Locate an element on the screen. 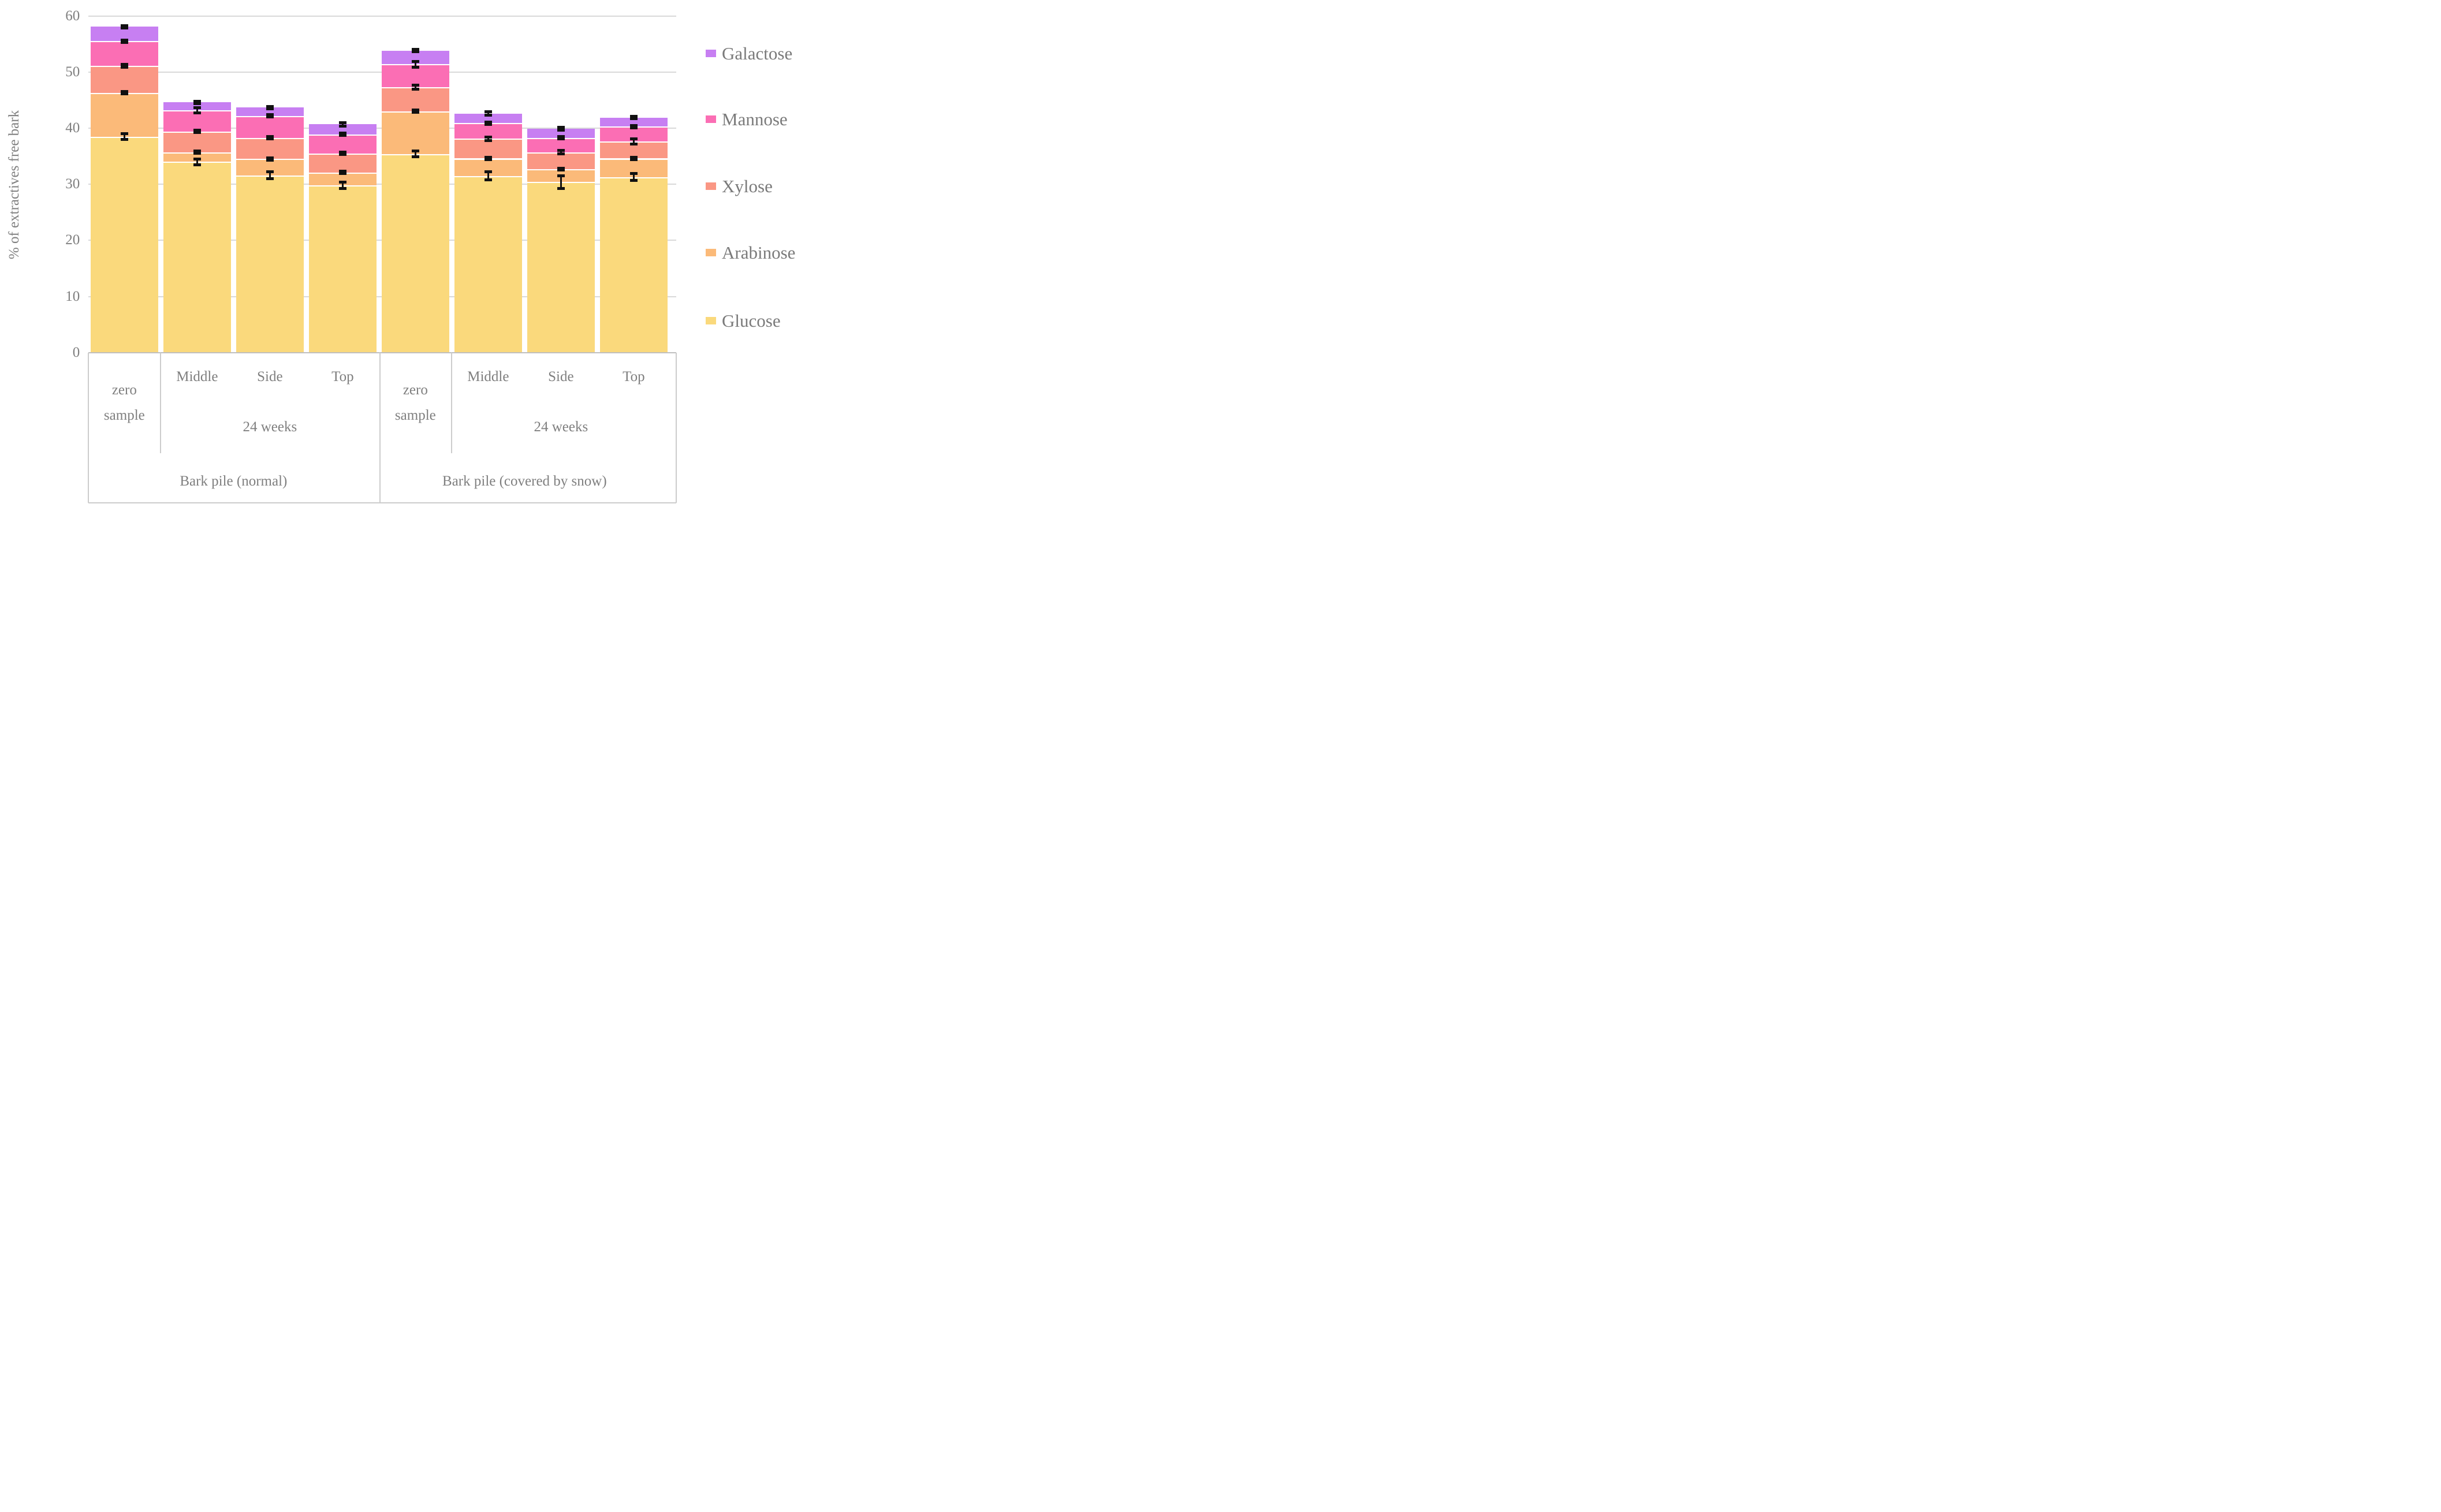 This screenshot has height=1512, width=2441. legend-item-arabinose: Arabinose is located at coordinates (750, 252).